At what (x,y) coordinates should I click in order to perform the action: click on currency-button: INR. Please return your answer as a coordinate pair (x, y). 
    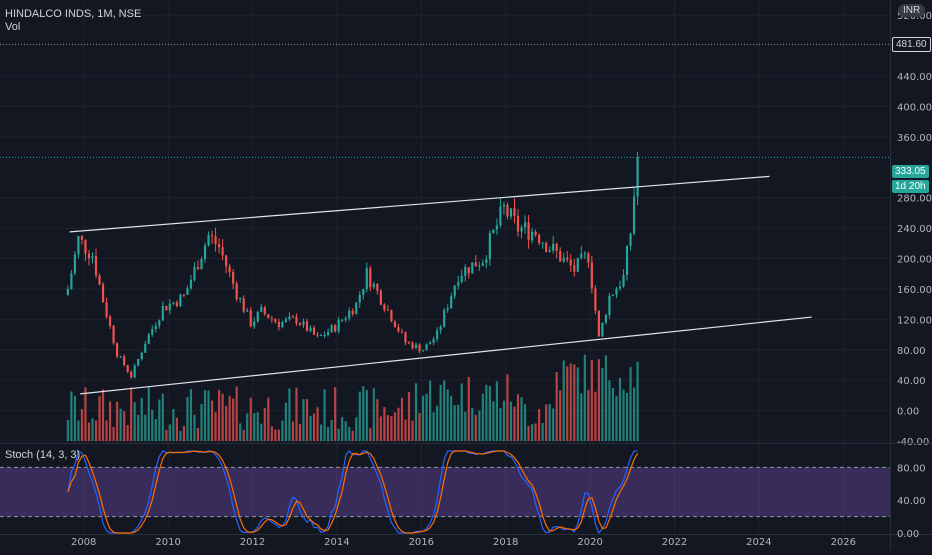
    Looking at the image, I should click on (912, 10).